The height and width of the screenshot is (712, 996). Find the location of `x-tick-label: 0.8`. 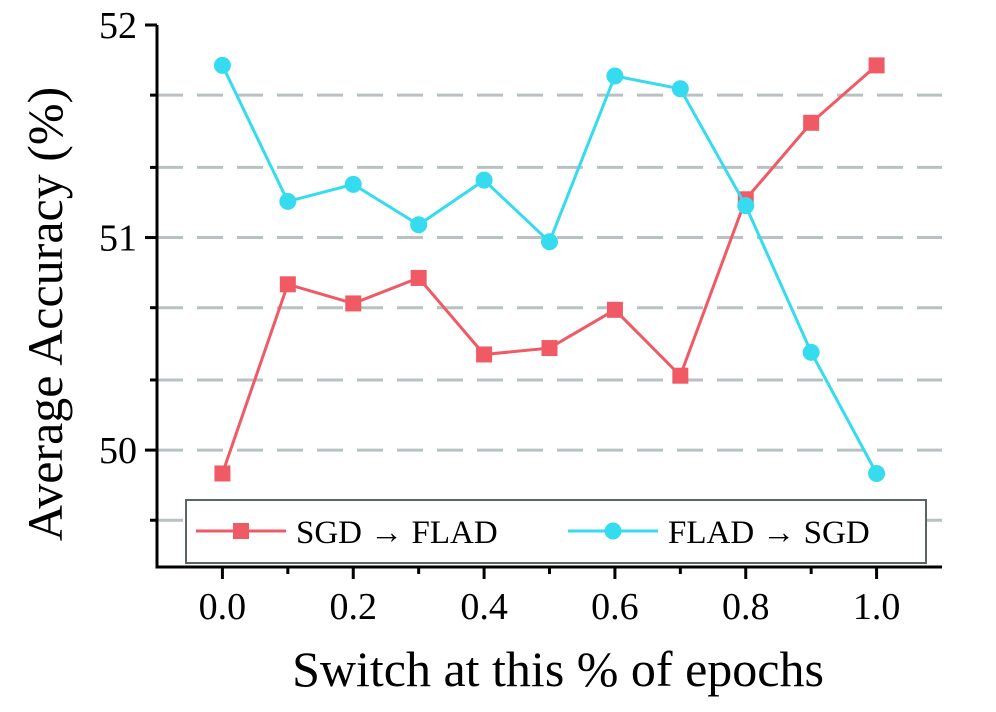

x-tick-label: 0.8 is located at coordinates (746, 607).